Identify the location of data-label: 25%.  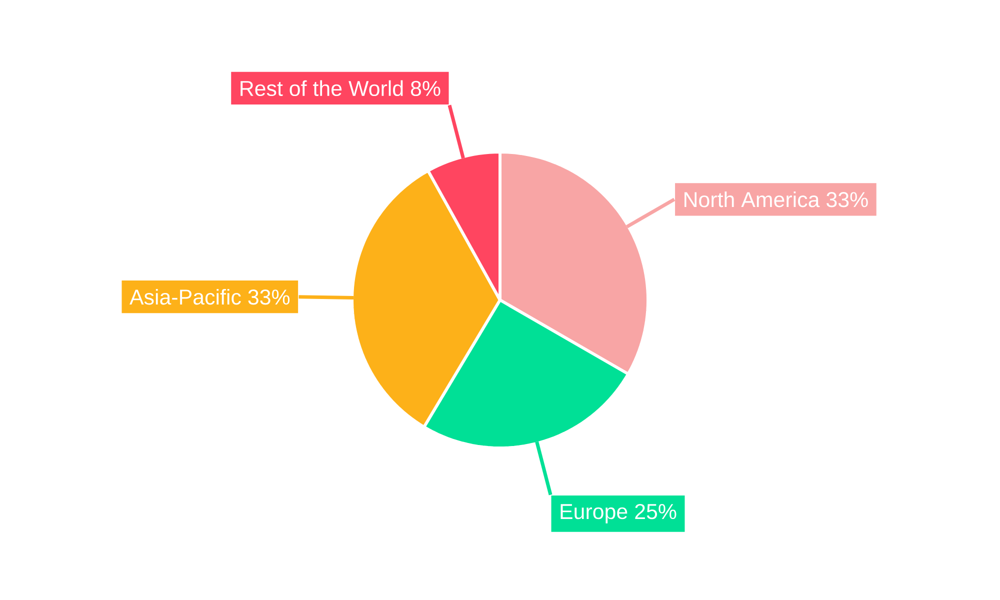
(655, 512).